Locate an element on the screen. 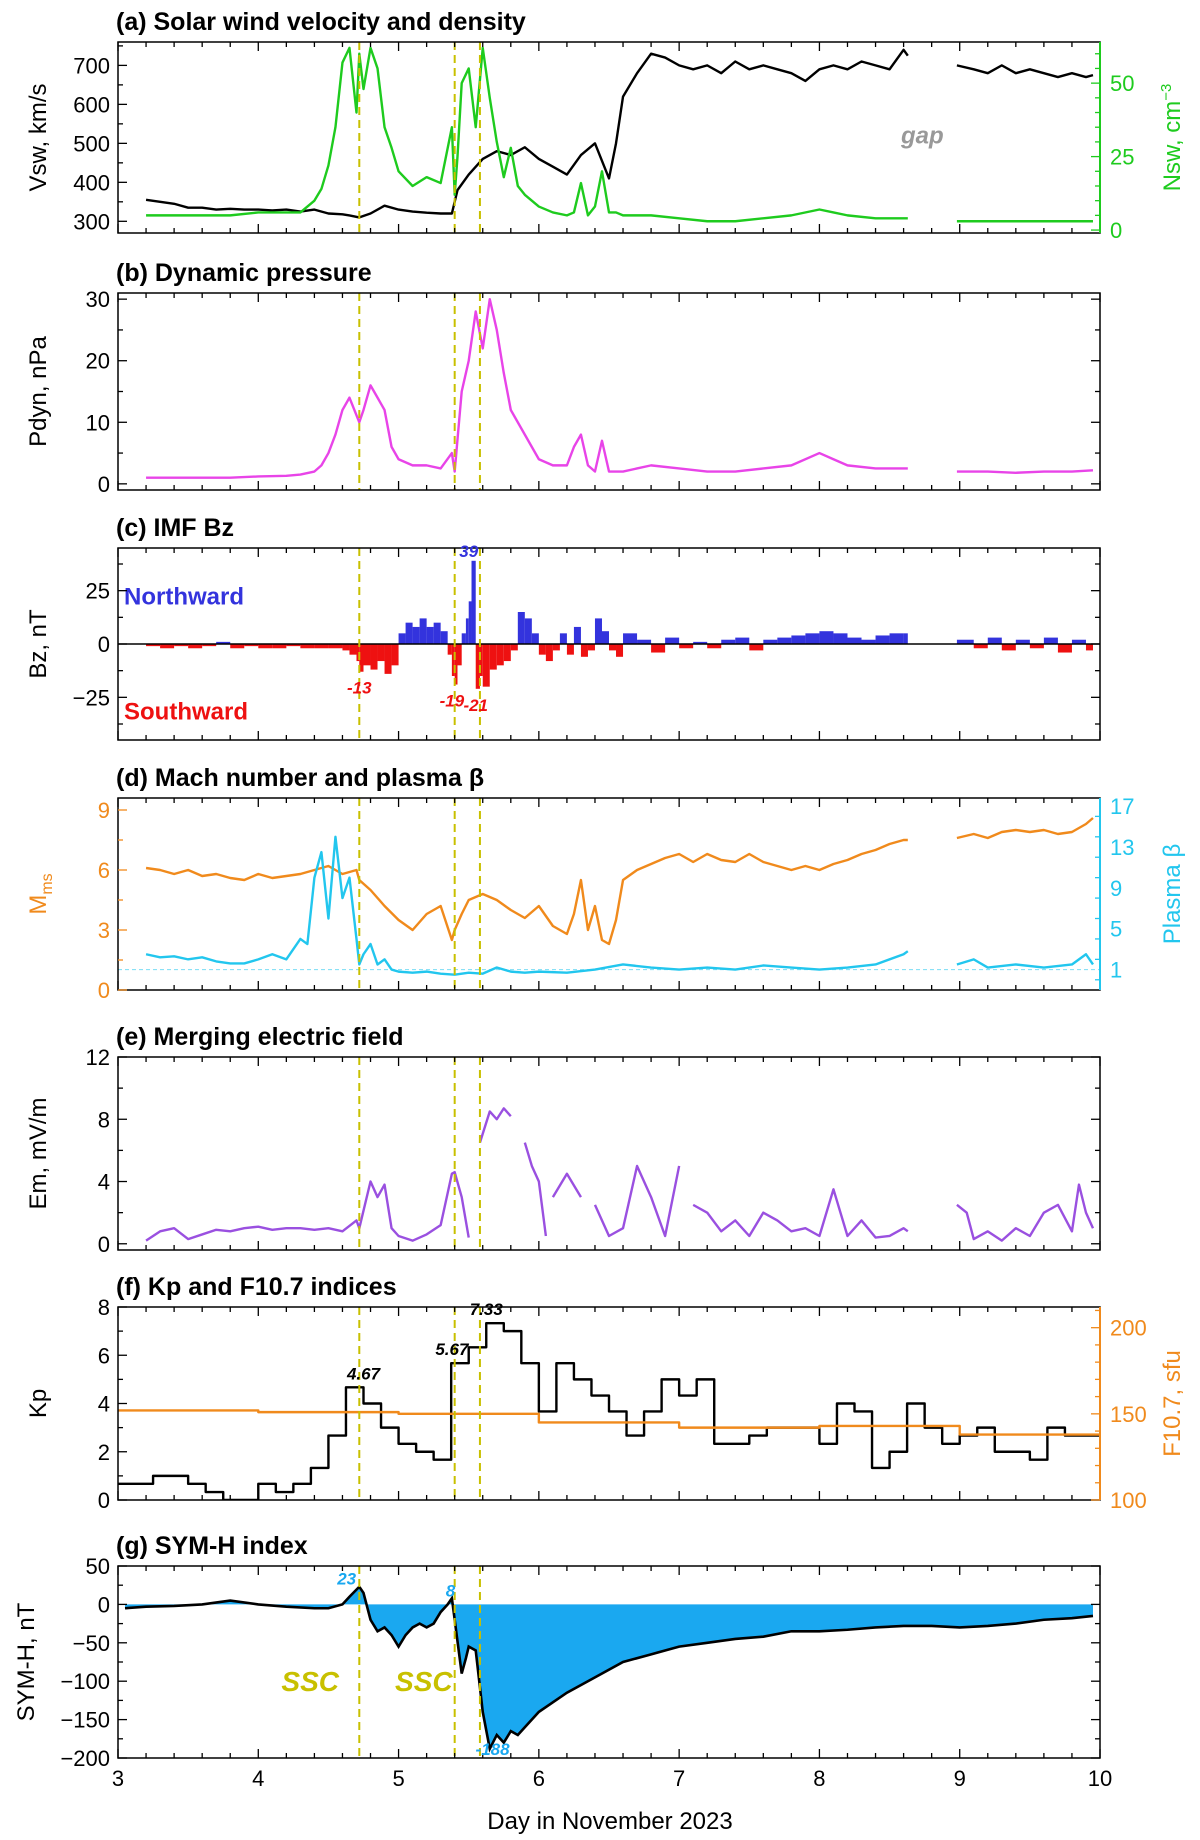  y-tick-label: −50 is located at coordinates (91, 1643).